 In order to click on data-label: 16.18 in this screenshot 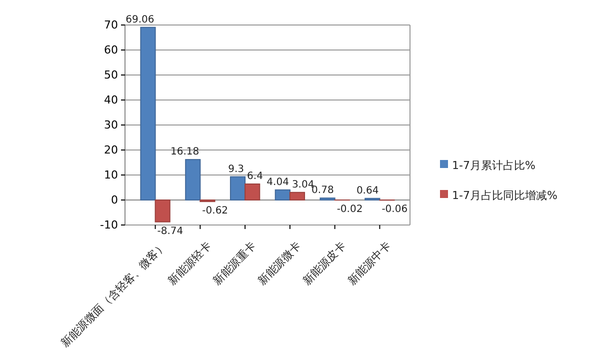, I will do `click(185, 152)`.